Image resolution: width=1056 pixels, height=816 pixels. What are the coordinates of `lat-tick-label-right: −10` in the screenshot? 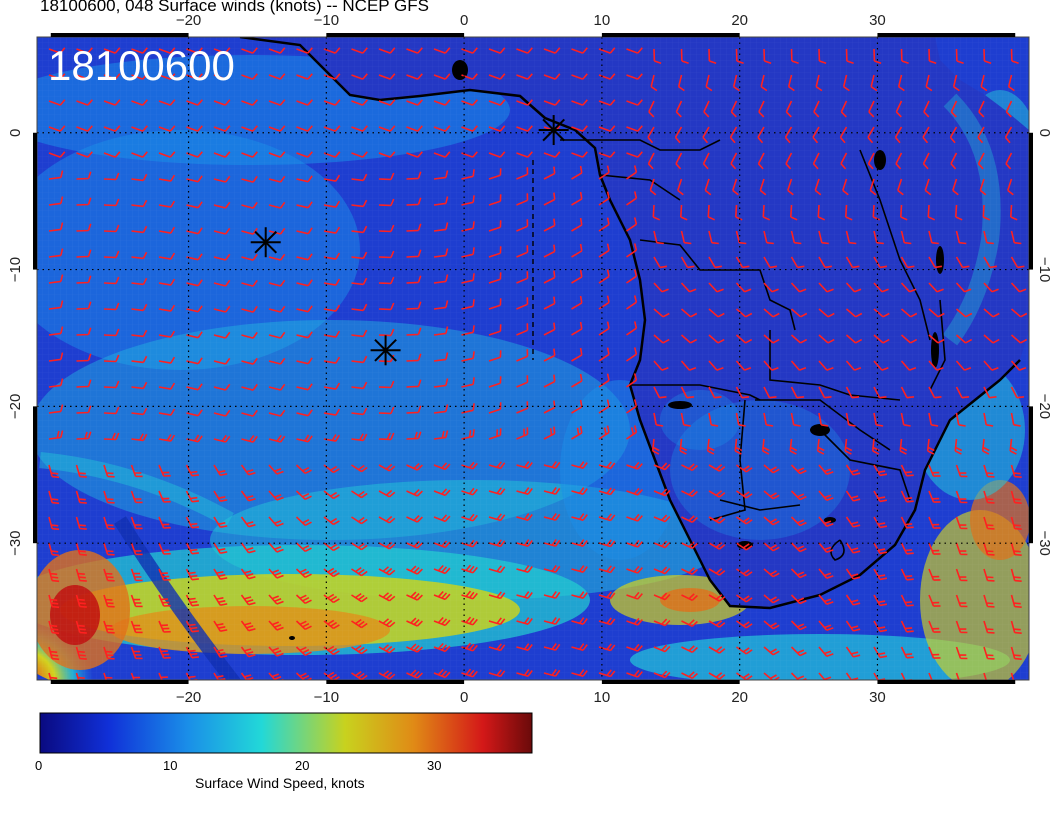 It's located at (1044, 269).